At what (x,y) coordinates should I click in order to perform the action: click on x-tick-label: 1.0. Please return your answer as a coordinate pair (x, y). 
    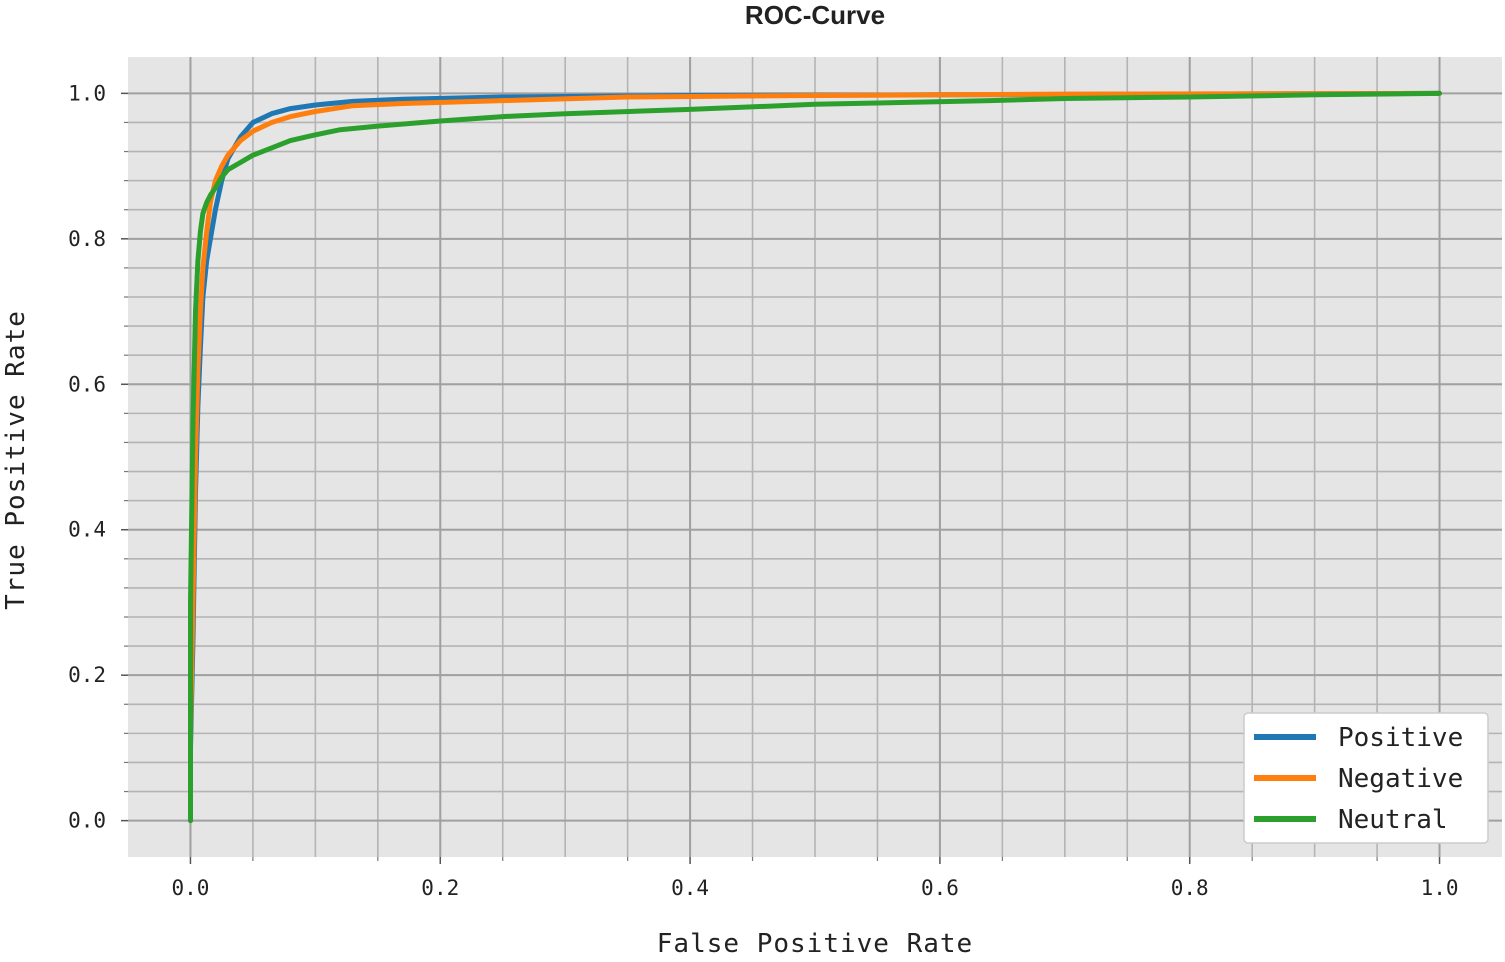
    Looking at the image, I should click on (1440, 888).